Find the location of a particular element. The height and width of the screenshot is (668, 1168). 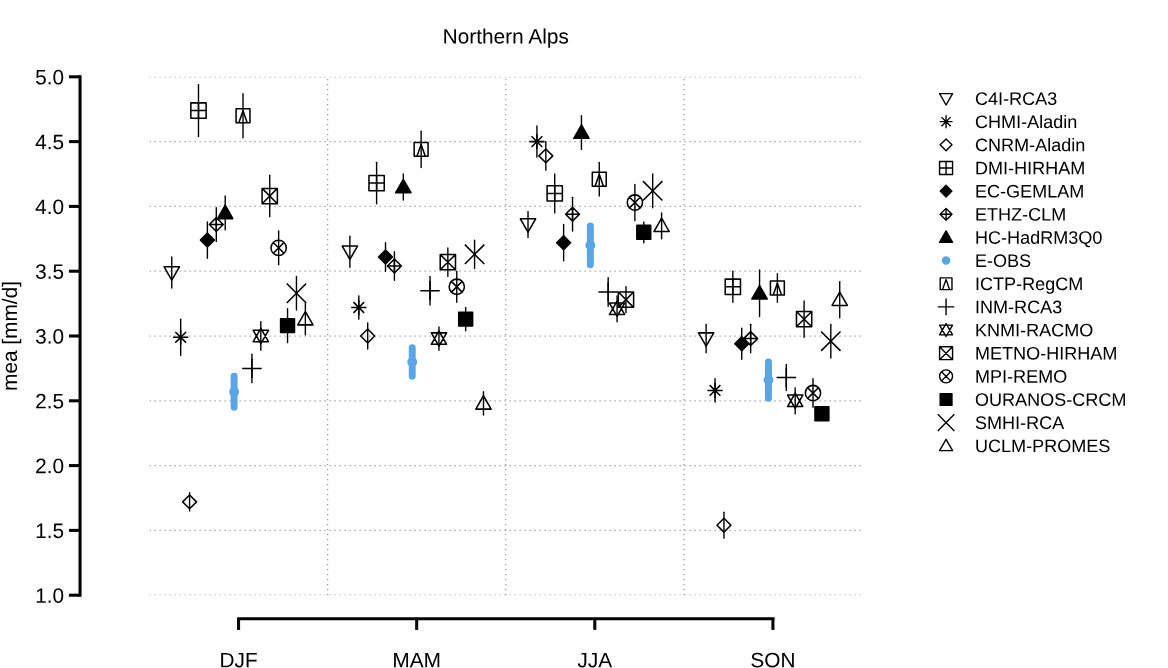

legend-label: CNRM-Aladin is located at coordinates (1030, 145).